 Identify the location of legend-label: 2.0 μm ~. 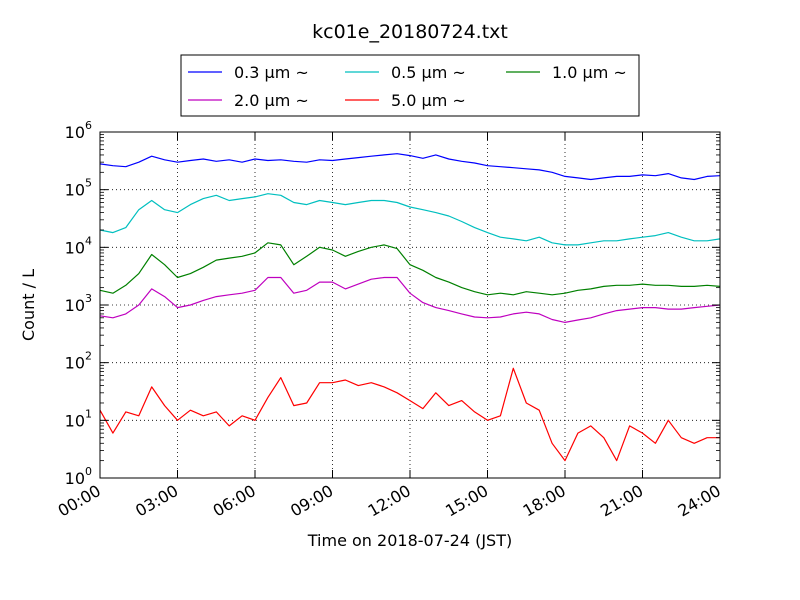
(271, 100).